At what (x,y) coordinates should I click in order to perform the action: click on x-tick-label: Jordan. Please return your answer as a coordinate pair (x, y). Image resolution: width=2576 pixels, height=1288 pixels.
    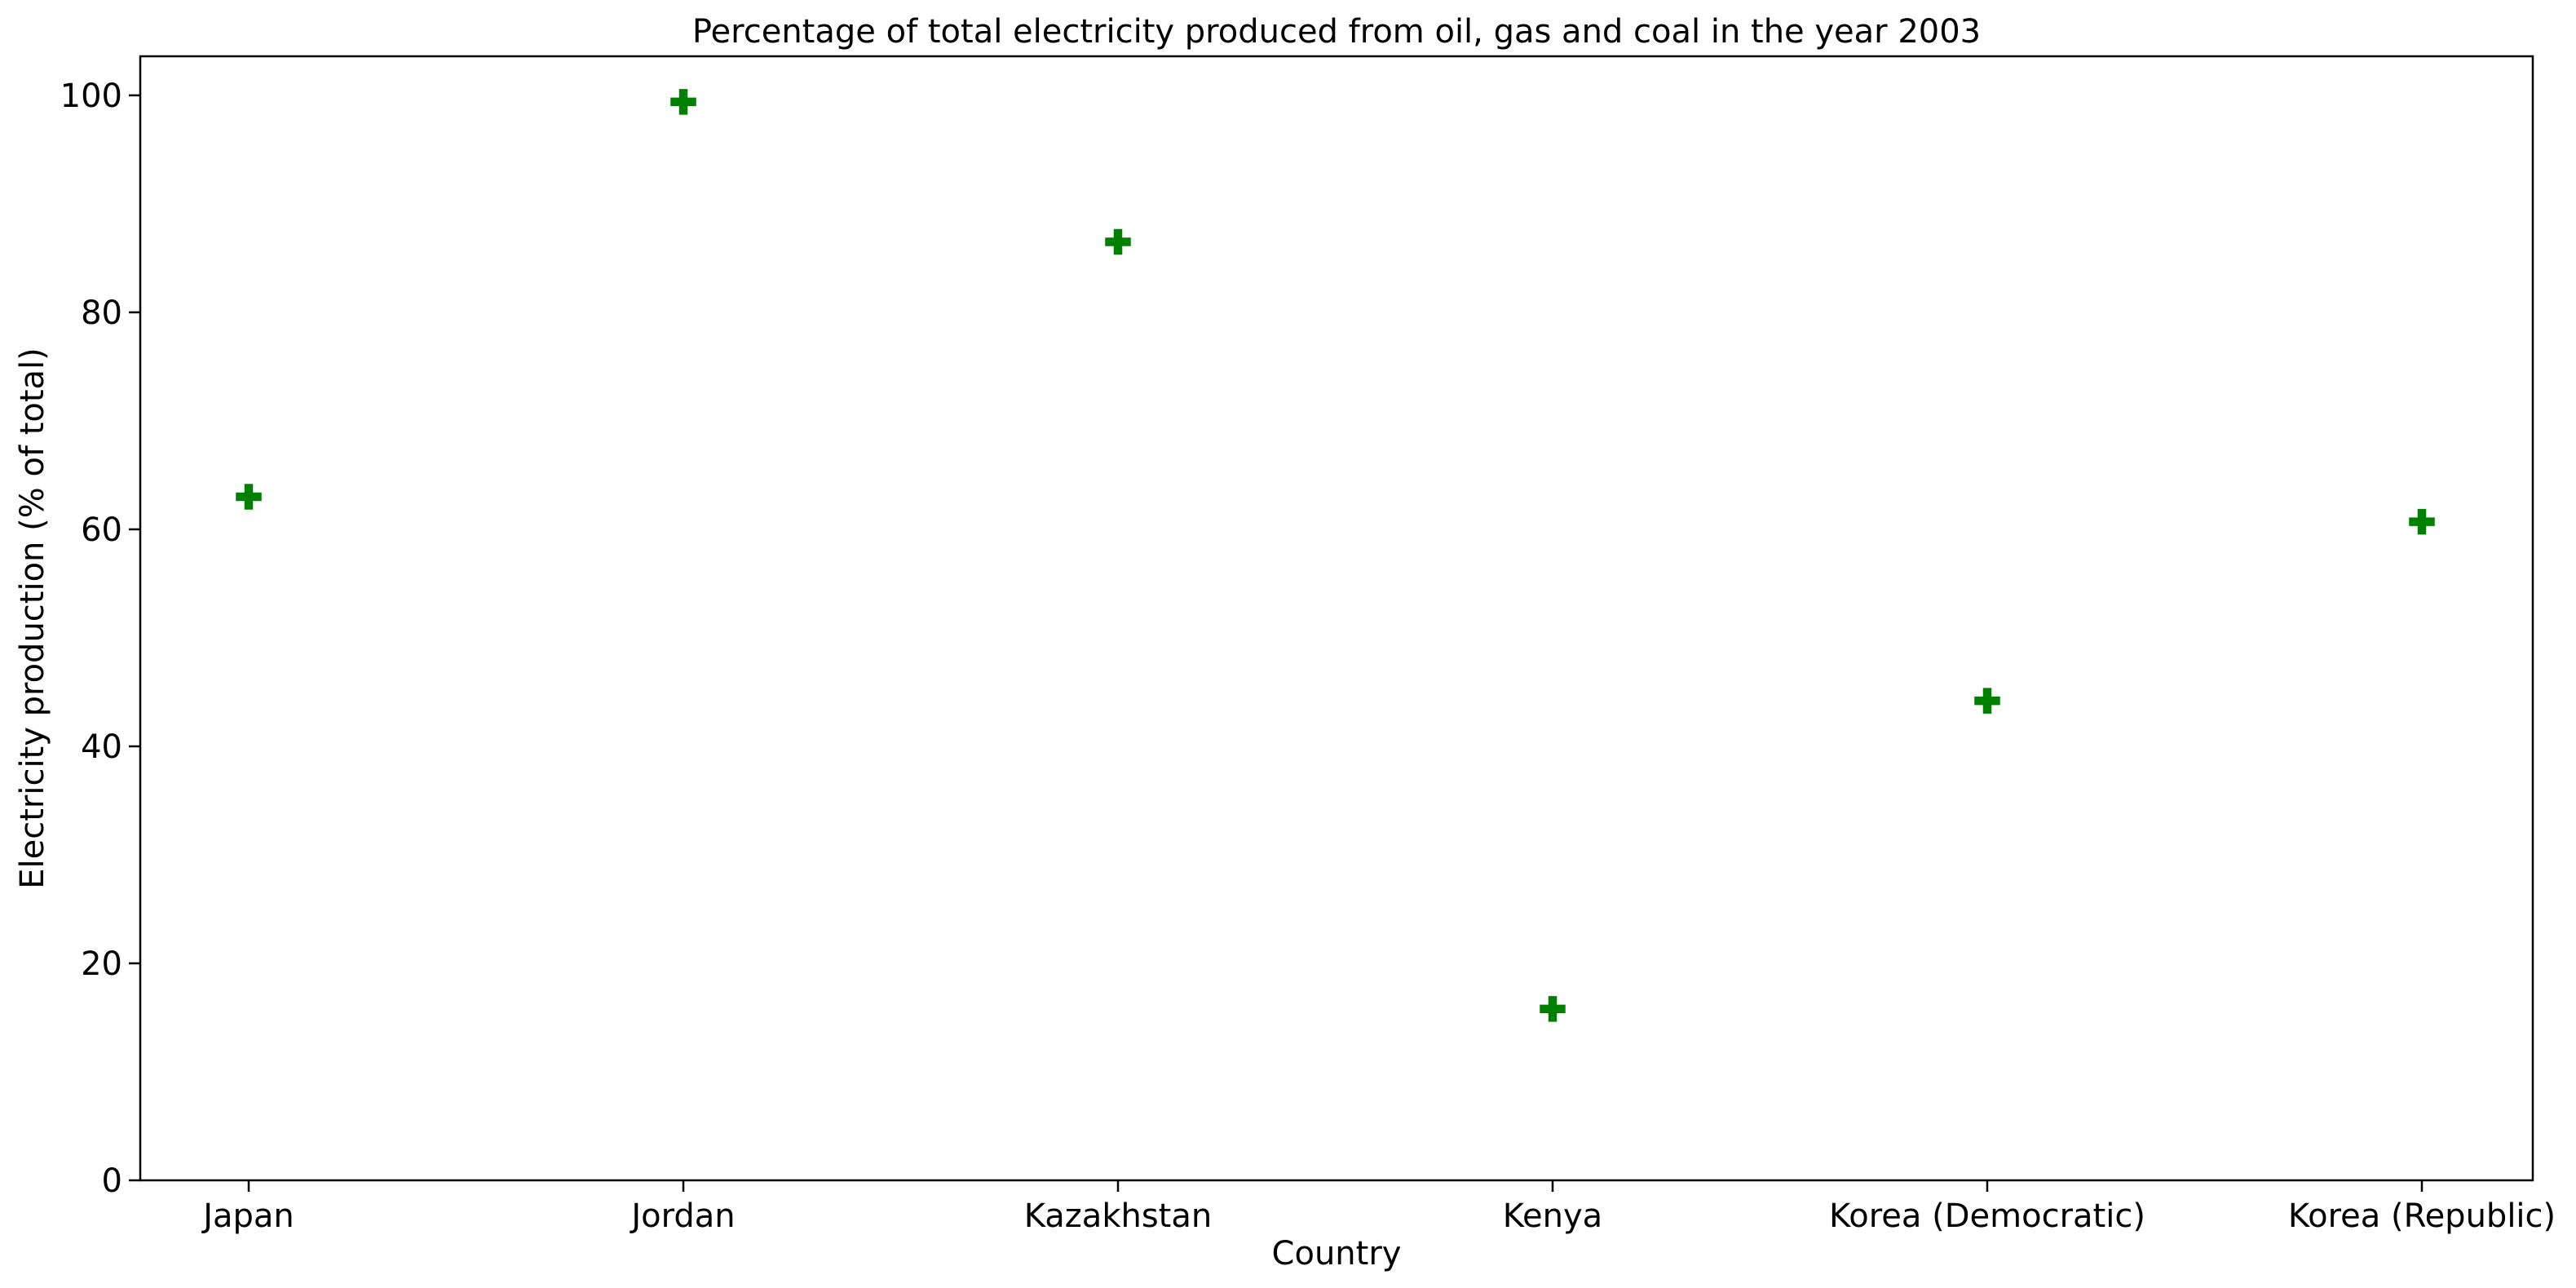
    Looking at the image, I should click on (682, 1216).